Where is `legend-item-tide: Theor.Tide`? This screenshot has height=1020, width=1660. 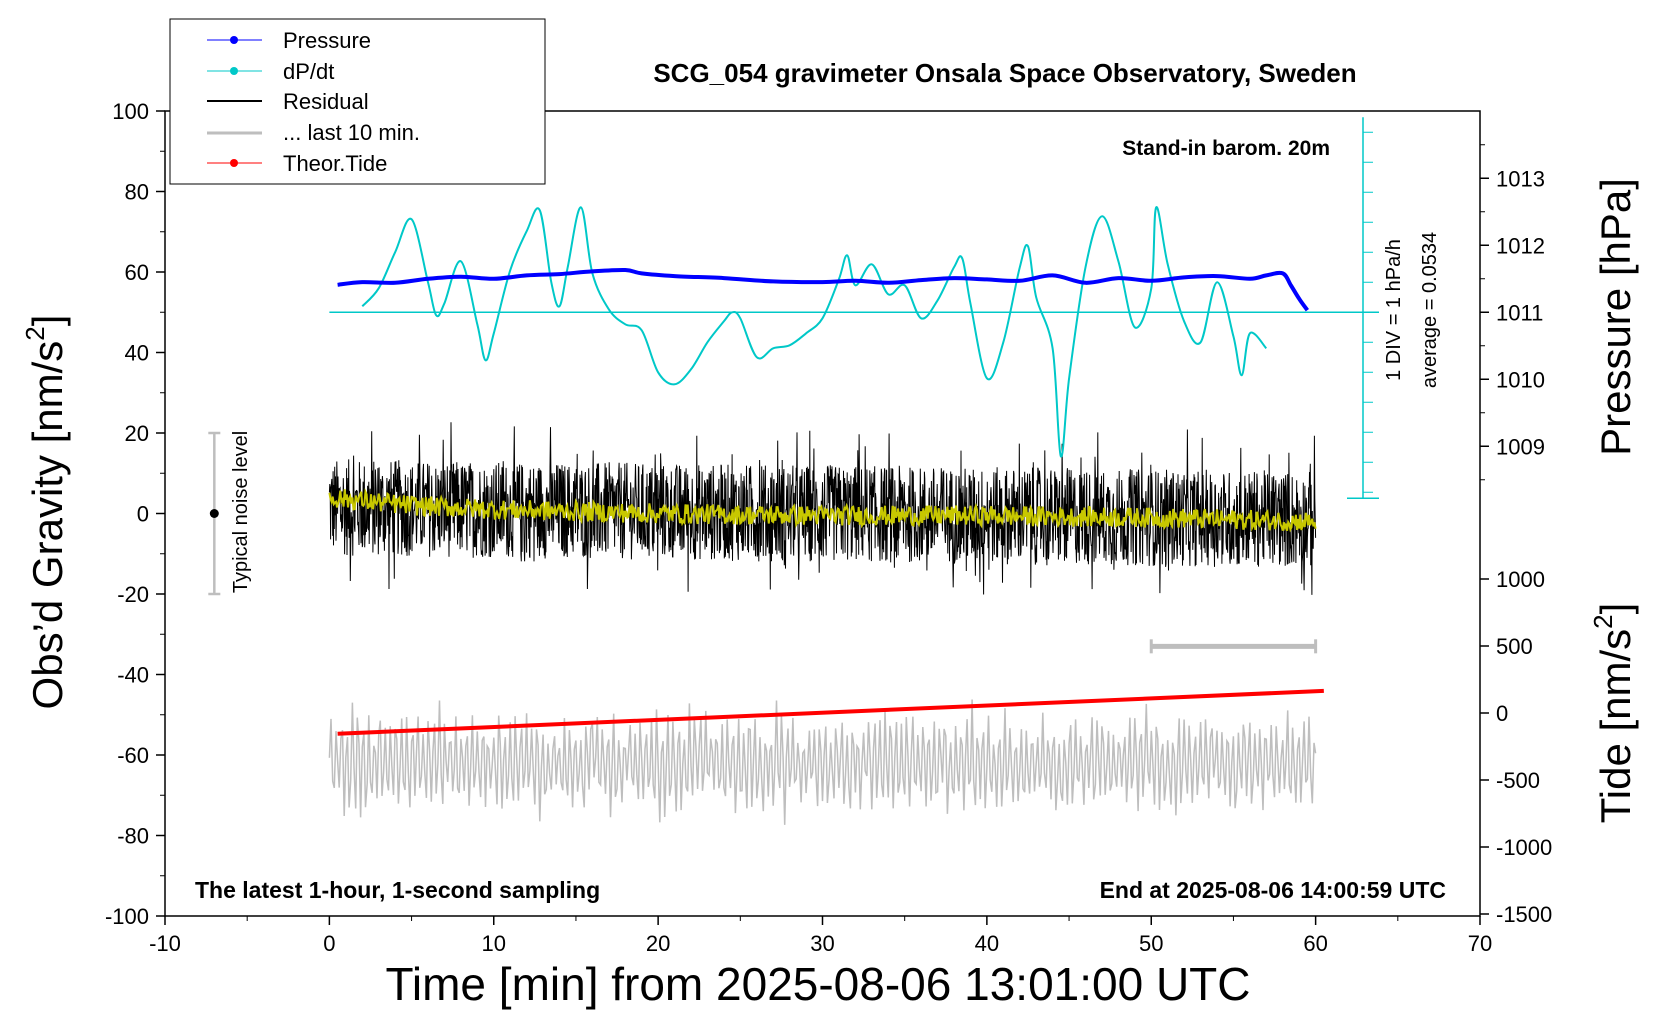
legend-item-tide: Theor.Tide is located at coordinates (297, 163).